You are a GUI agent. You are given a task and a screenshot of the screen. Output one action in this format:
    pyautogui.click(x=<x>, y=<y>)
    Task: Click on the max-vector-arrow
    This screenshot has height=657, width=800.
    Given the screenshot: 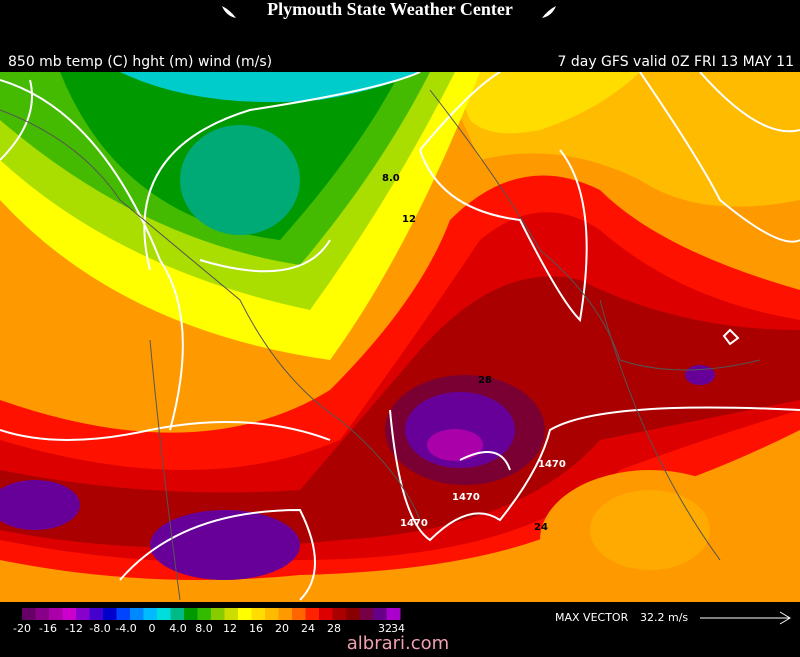 What is the action you would take?
    pyautogui.click(x=745, y=618)
    